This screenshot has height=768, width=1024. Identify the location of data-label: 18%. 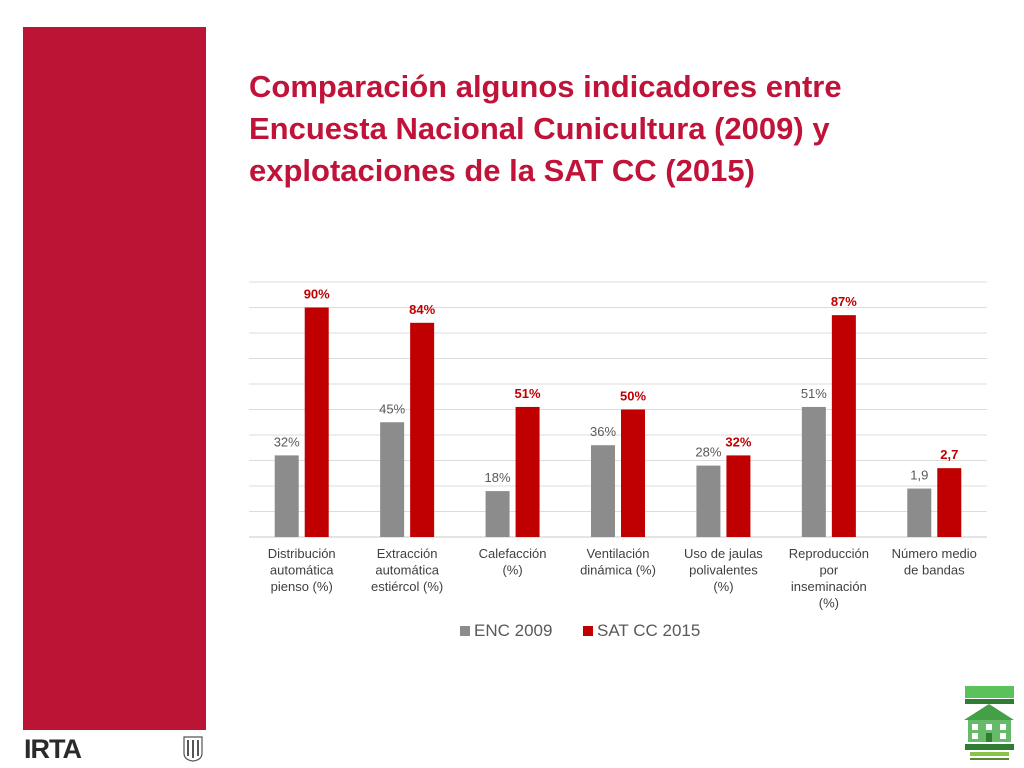
(498, 477).